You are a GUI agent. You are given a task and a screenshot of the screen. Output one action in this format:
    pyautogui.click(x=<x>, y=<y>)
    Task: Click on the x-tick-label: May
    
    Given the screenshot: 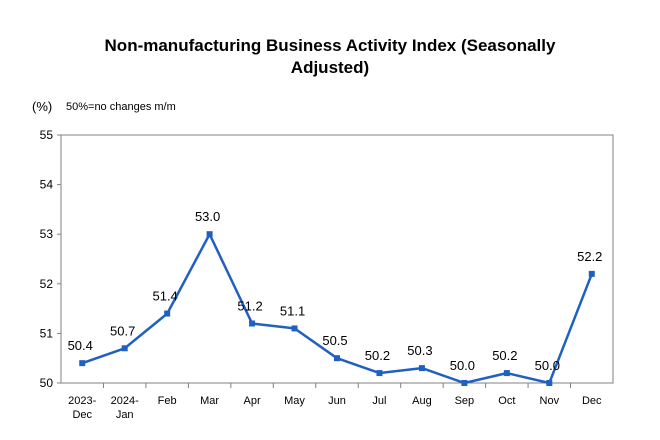 What is the action you would take?
    pyautogui.click(x=294, y=401)
    